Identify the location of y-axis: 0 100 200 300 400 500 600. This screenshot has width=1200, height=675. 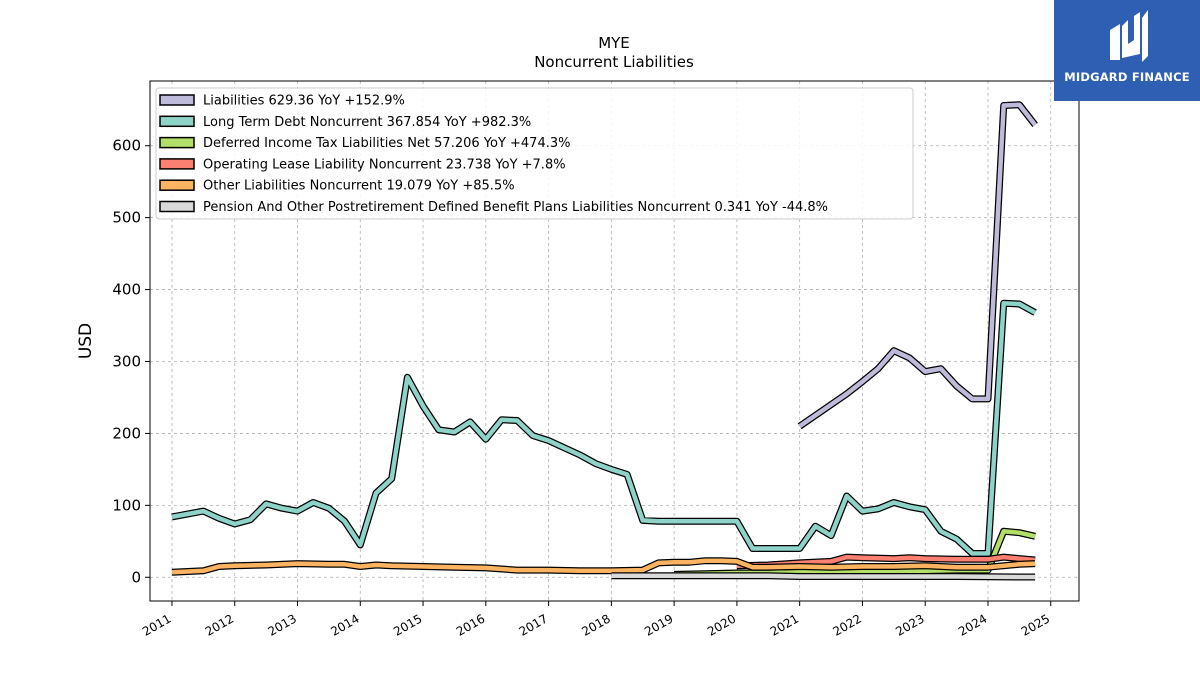
(131, 361).